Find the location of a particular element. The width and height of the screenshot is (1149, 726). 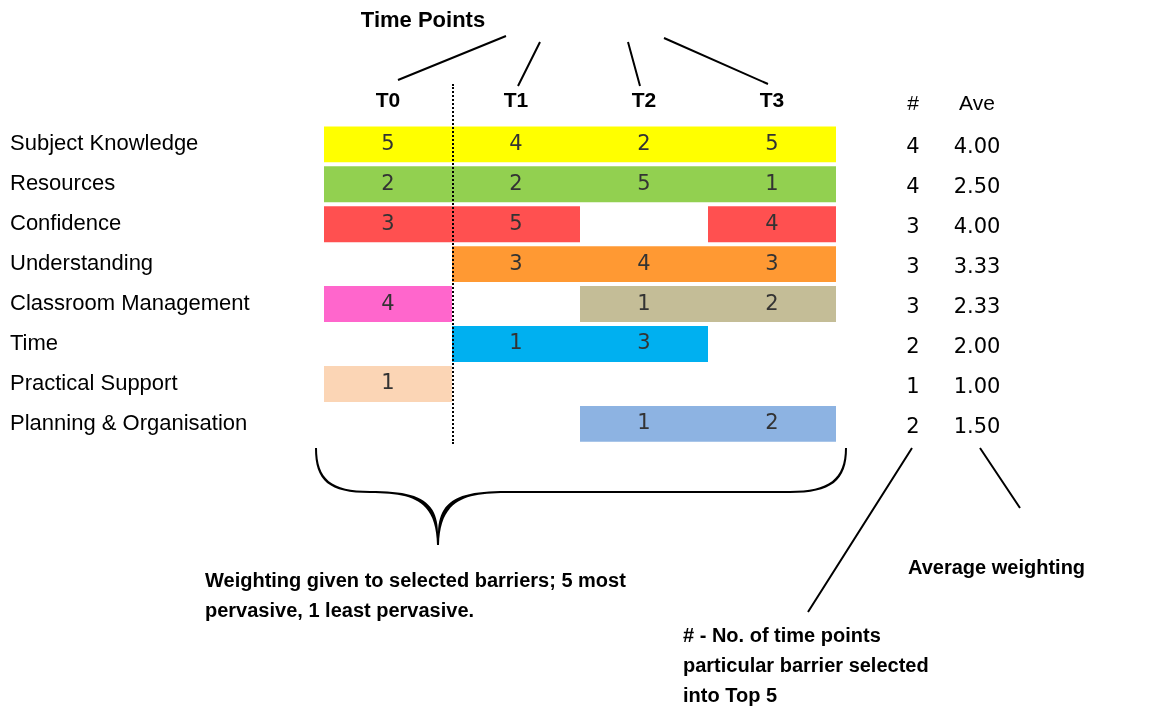

y-tick-label: Classroom Management is located at coordinates (130, 303).